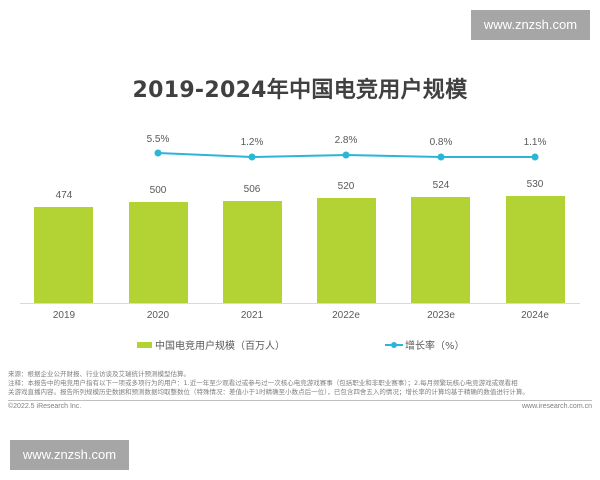 The width and height of the screenshot is (600, 480). I want to click on rate-label: 2.8%, so click(346, 140).